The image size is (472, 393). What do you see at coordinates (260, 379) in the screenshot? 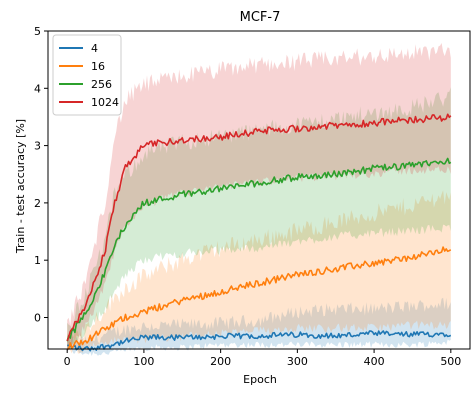
I see `x-axis-label: Epoch` at bounding box center [260, 379].